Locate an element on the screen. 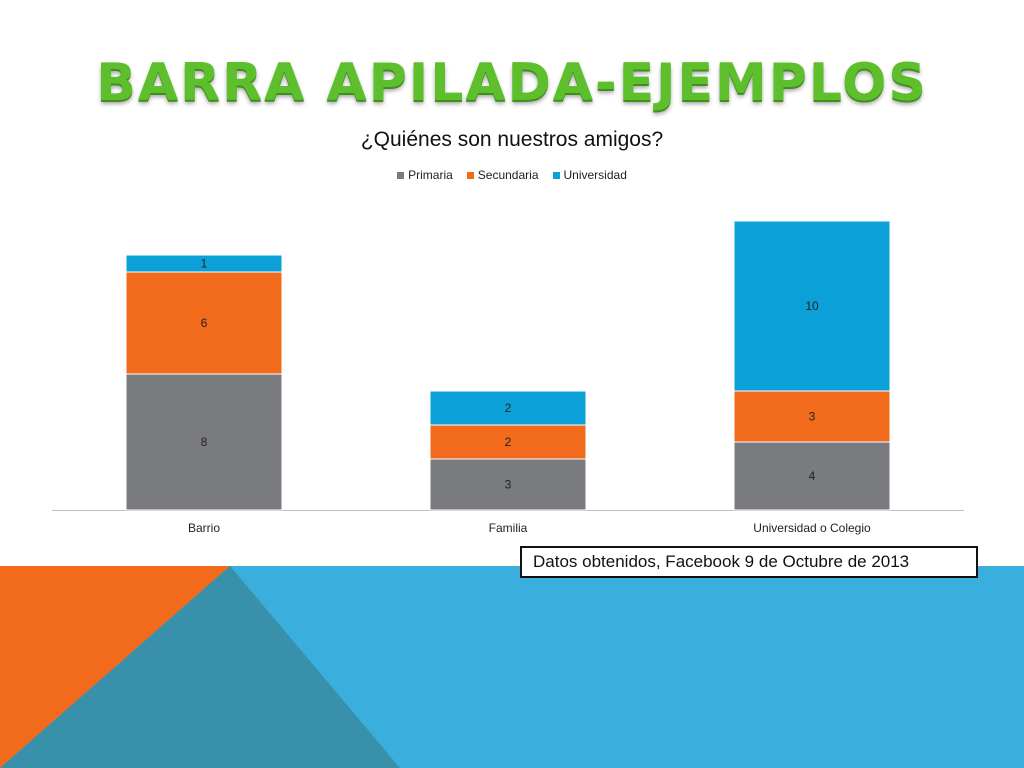  slide-title: BARRA APILADA-EJEMPLOS is located at coordinates (512, 83).